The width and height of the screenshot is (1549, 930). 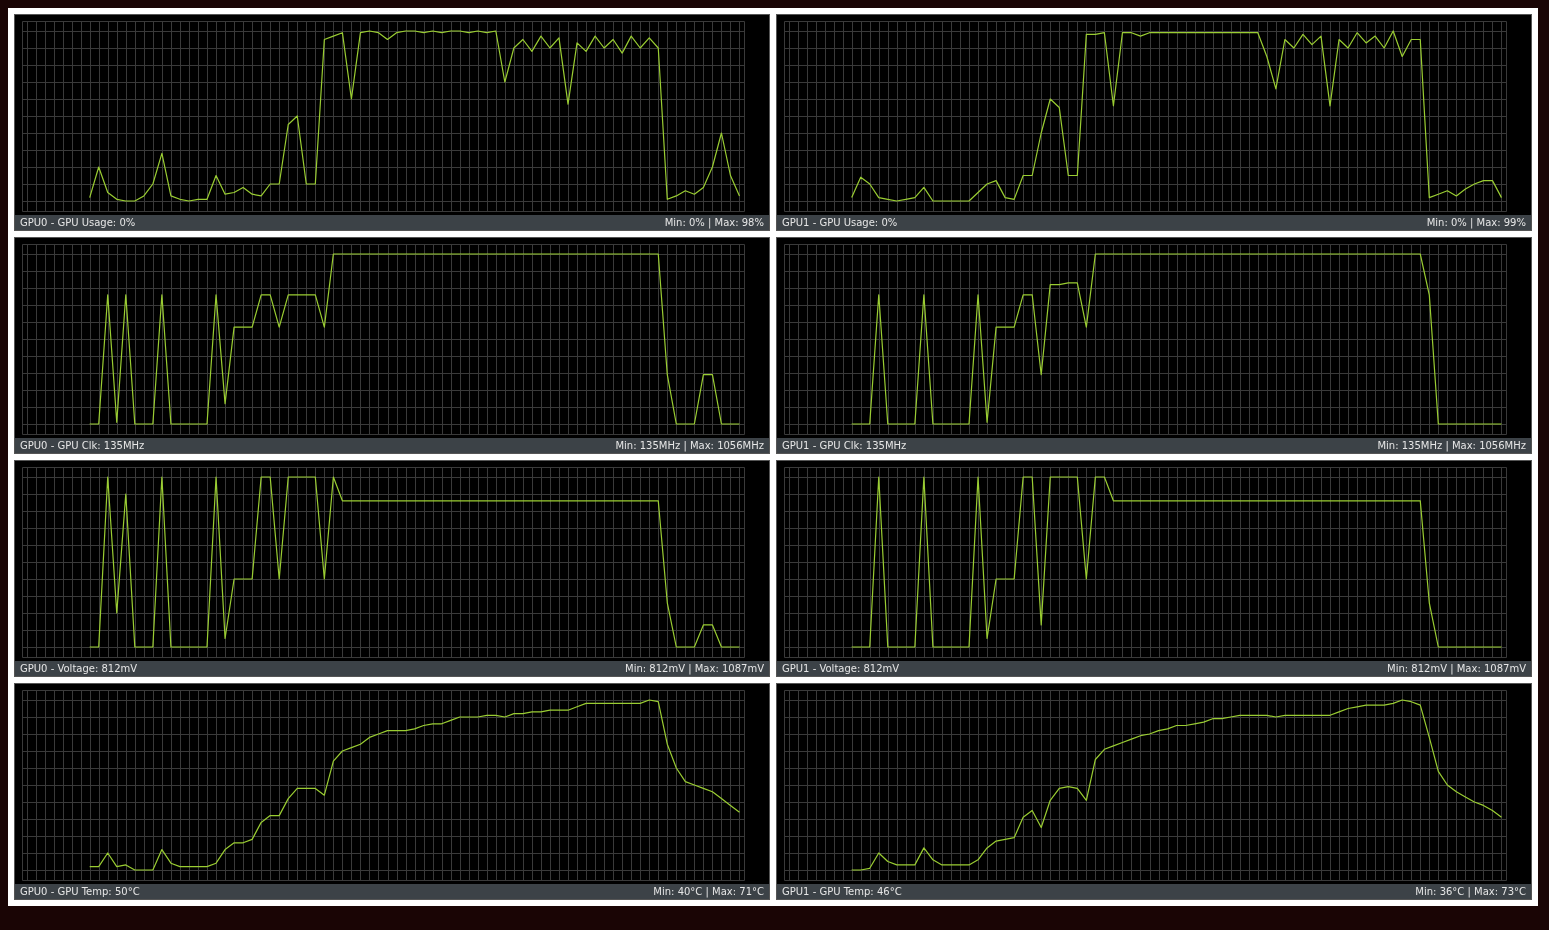 What do you see at coordinates (1470, 891) in the screenshot?
I see `text: Min: 36°C | Max: 73°C` at bounding box center [1470, 891].